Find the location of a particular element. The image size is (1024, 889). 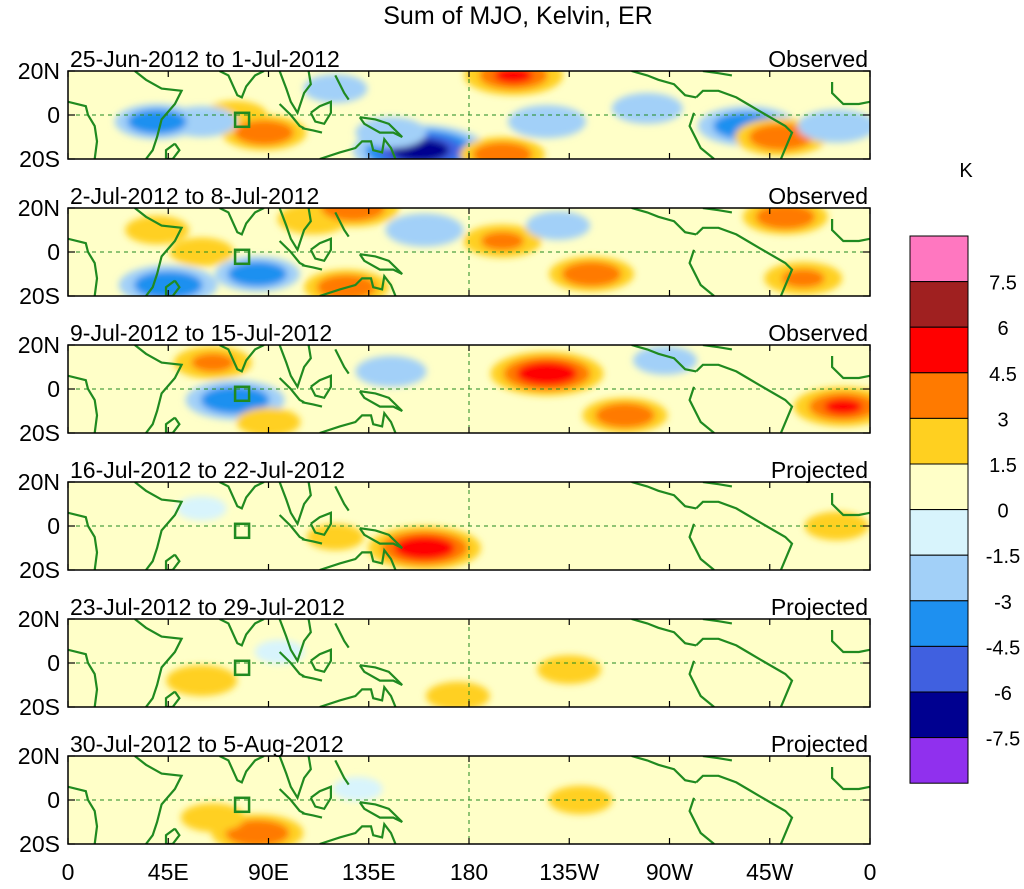

colorbar-level-label: 3 is located at coordinates (1002, 420).